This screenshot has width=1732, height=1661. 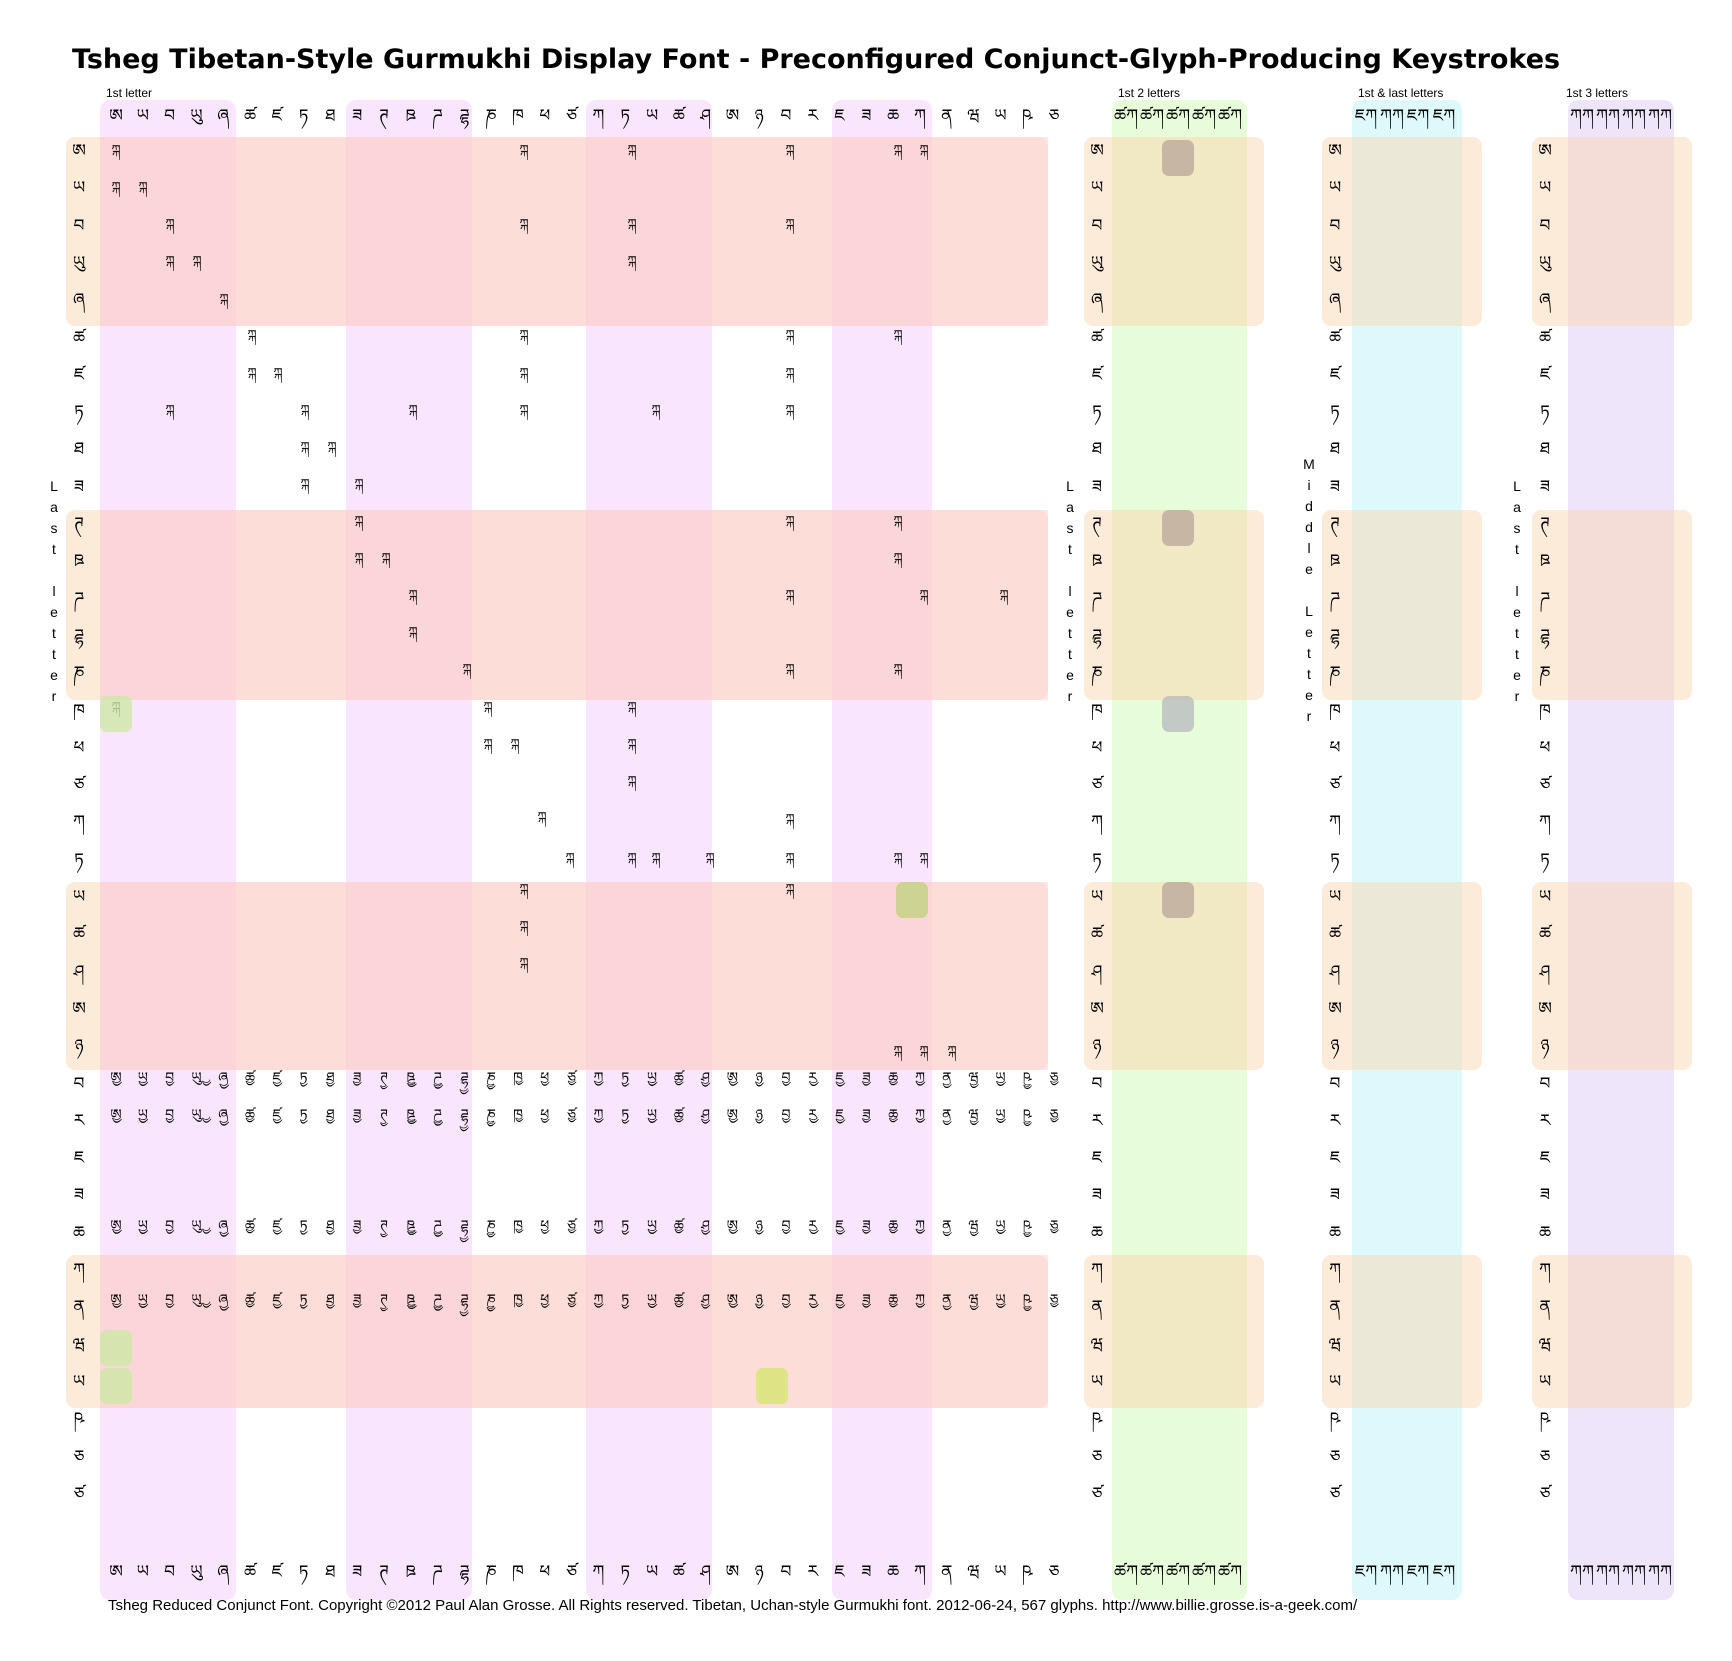 I want to click on row-label: ཛ, so click(x=1545, y=374).